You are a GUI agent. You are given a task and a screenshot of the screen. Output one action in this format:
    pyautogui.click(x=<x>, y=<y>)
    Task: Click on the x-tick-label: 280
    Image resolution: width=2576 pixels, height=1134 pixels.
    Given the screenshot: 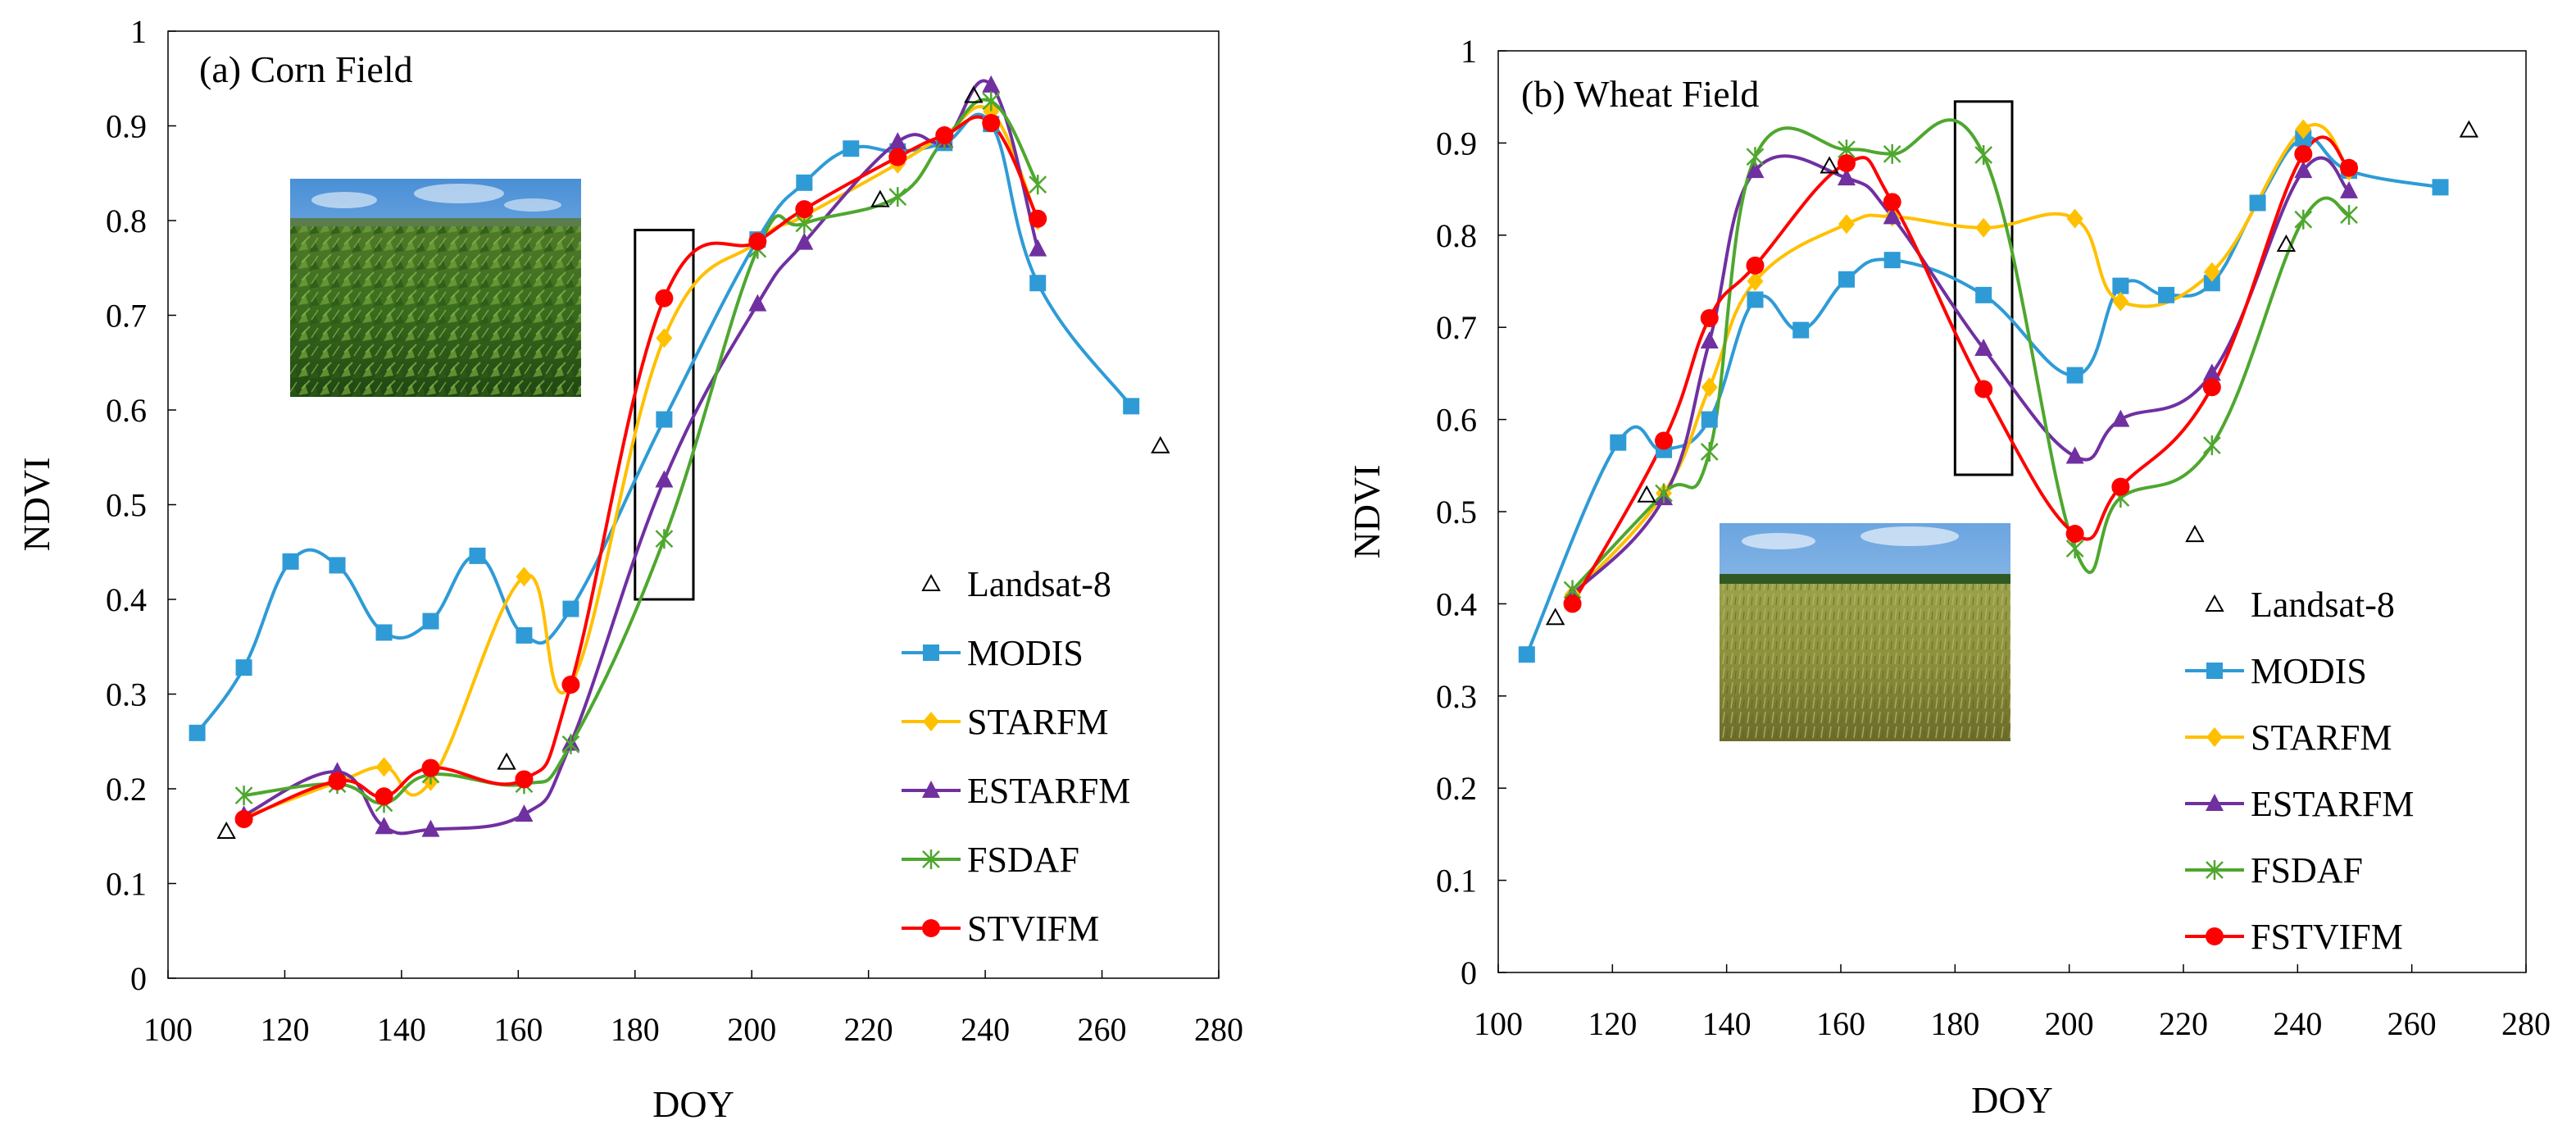 What is the action you would take?
    pyautogui.click(x=2526, y=1023)
    